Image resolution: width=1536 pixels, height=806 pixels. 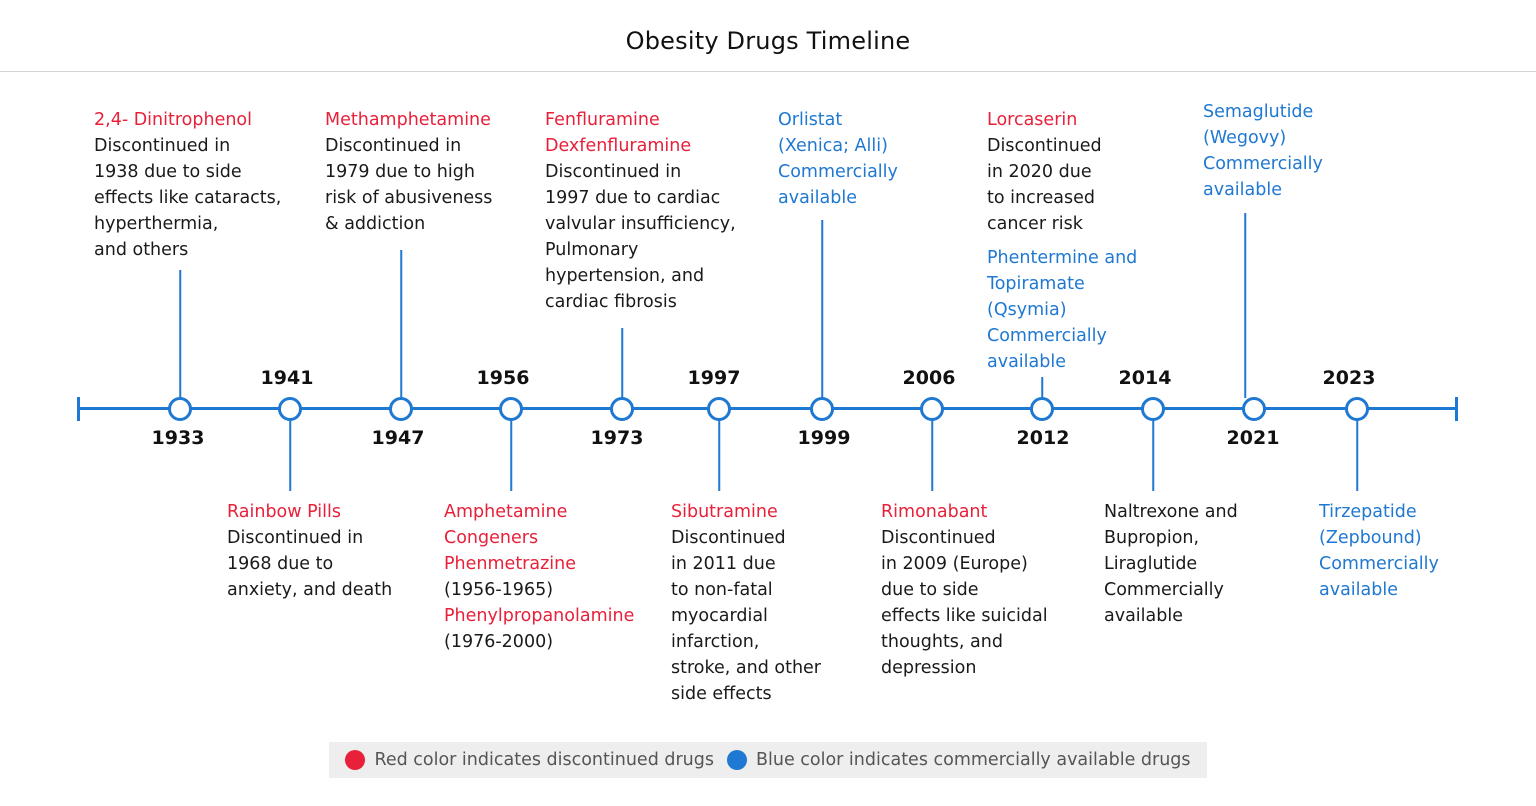 I want to click on event-line: hypertension, and, so click(x=625, y=276).